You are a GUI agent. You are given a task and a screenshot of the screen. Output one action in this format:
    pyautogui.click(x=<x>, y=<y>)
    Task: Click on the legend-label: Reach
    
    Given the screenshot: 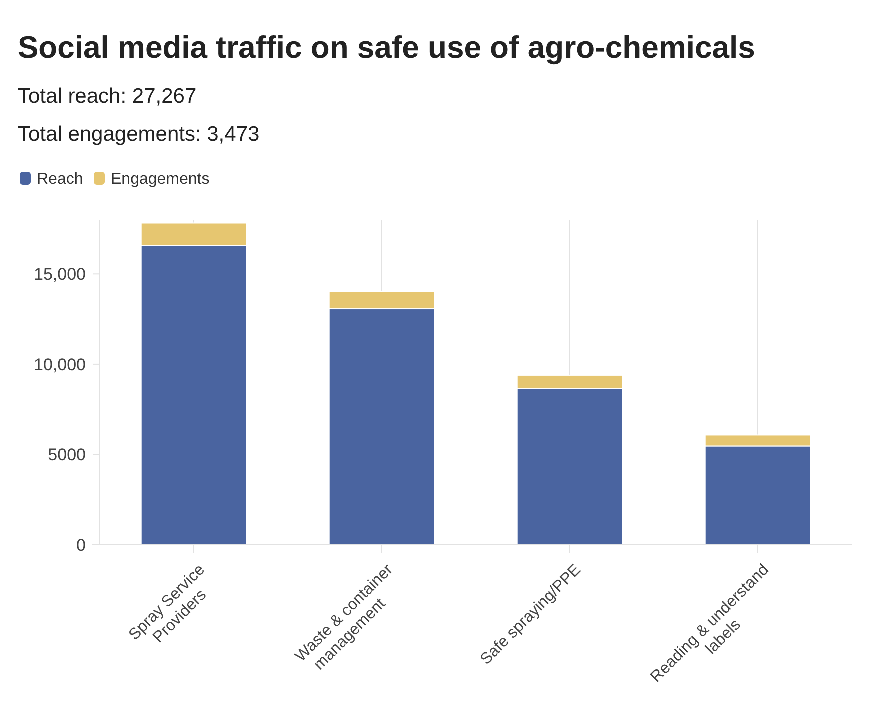 What is the action you would take?
    pyautogui.click(x=60, y=179)
    